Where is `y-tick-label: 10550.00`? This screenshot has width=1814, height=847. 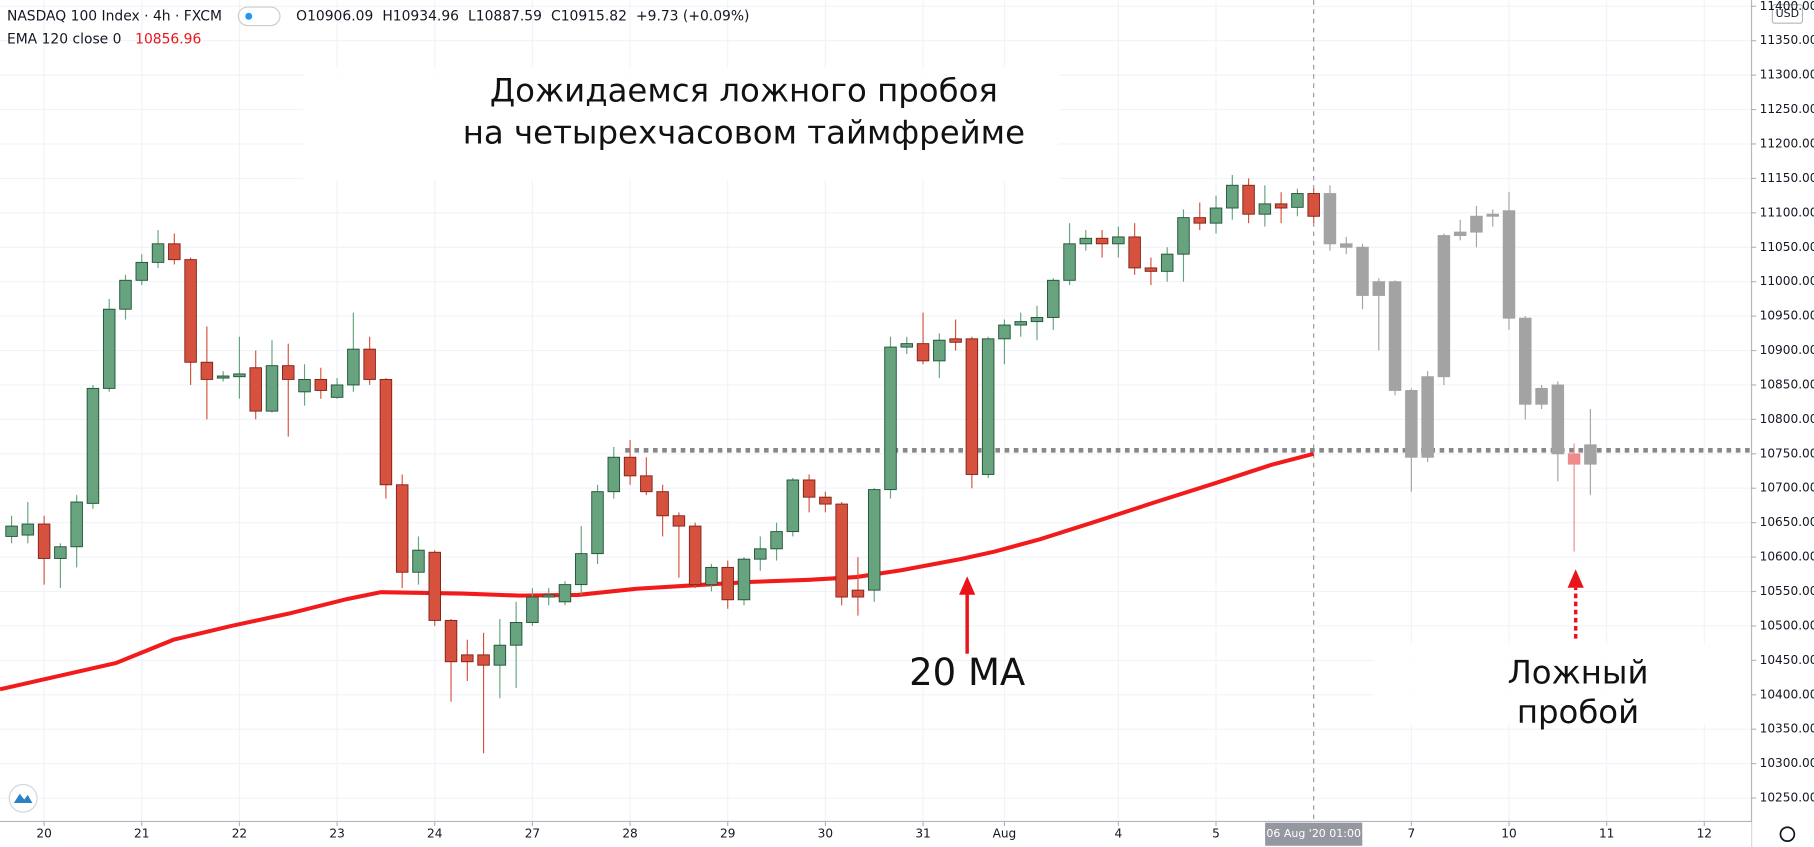
y-tick-label: 10550.00 is located at coordinates (1787, 591).